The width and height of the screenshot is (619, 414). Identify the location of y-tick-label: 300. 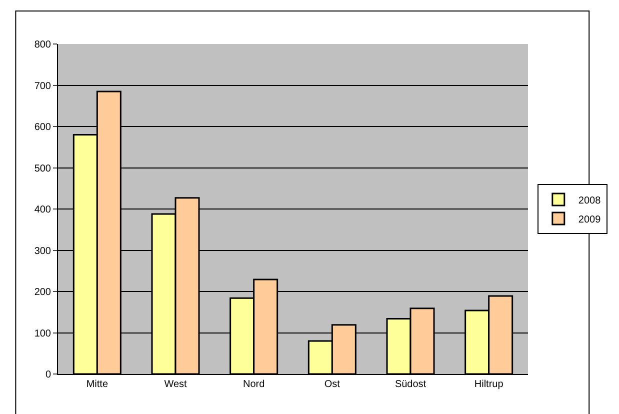
(43, 251).